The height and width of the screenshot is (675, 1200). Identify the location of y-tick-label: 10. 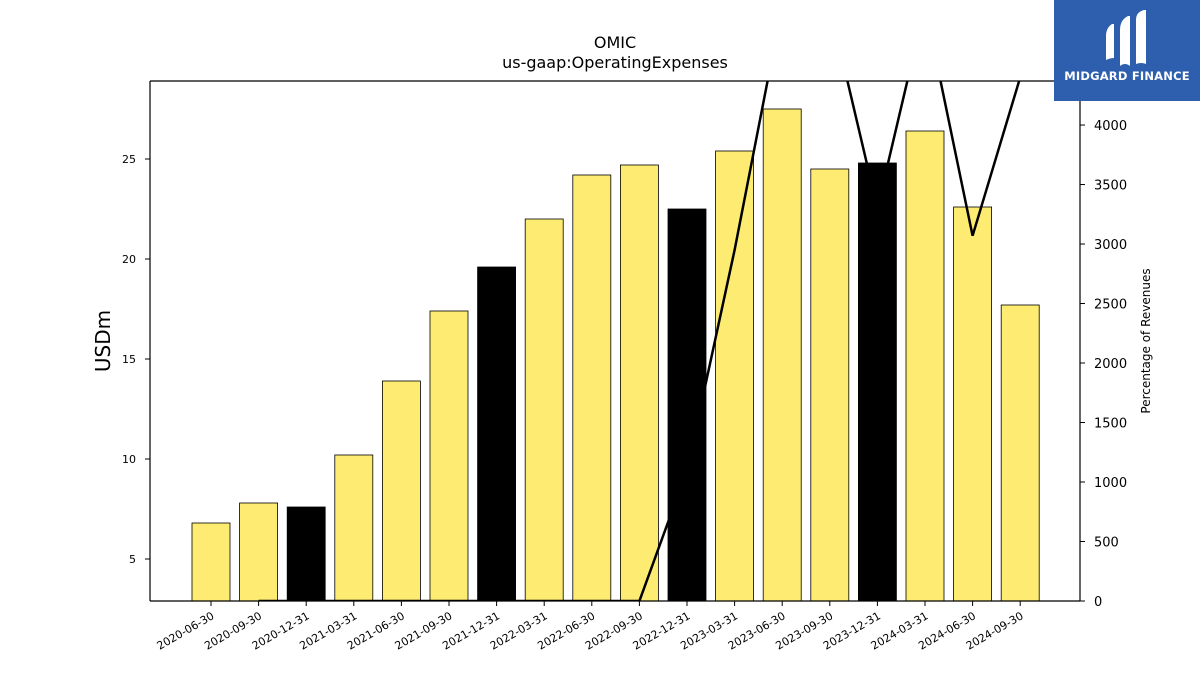
(129, 459).